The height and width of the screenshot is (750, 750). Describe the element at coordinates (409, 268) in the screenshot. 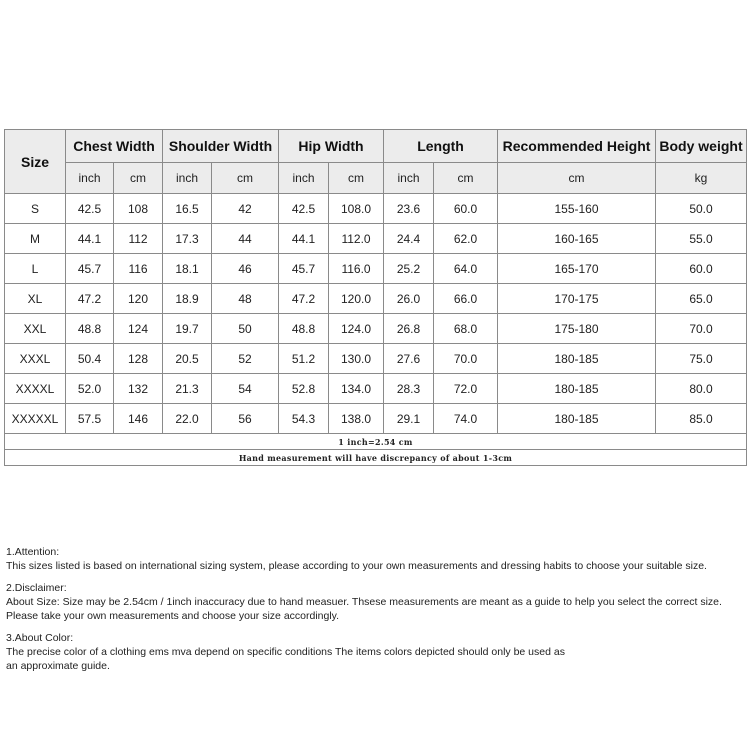

I see `value-cell: 25.2` at that location.